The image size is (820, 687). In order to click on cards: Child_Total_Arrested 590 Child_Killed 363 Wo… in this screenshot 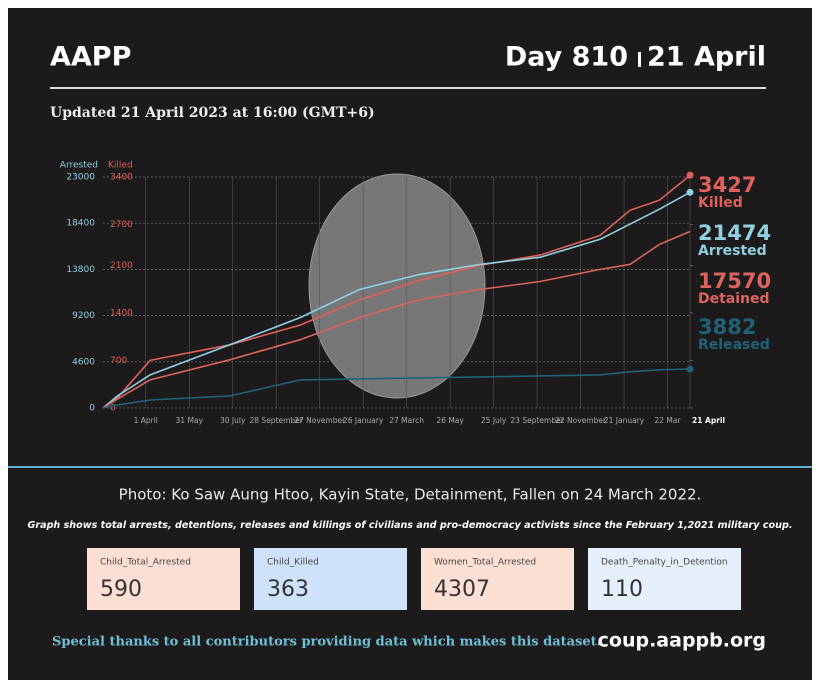, I will do `click(414, 579)`.